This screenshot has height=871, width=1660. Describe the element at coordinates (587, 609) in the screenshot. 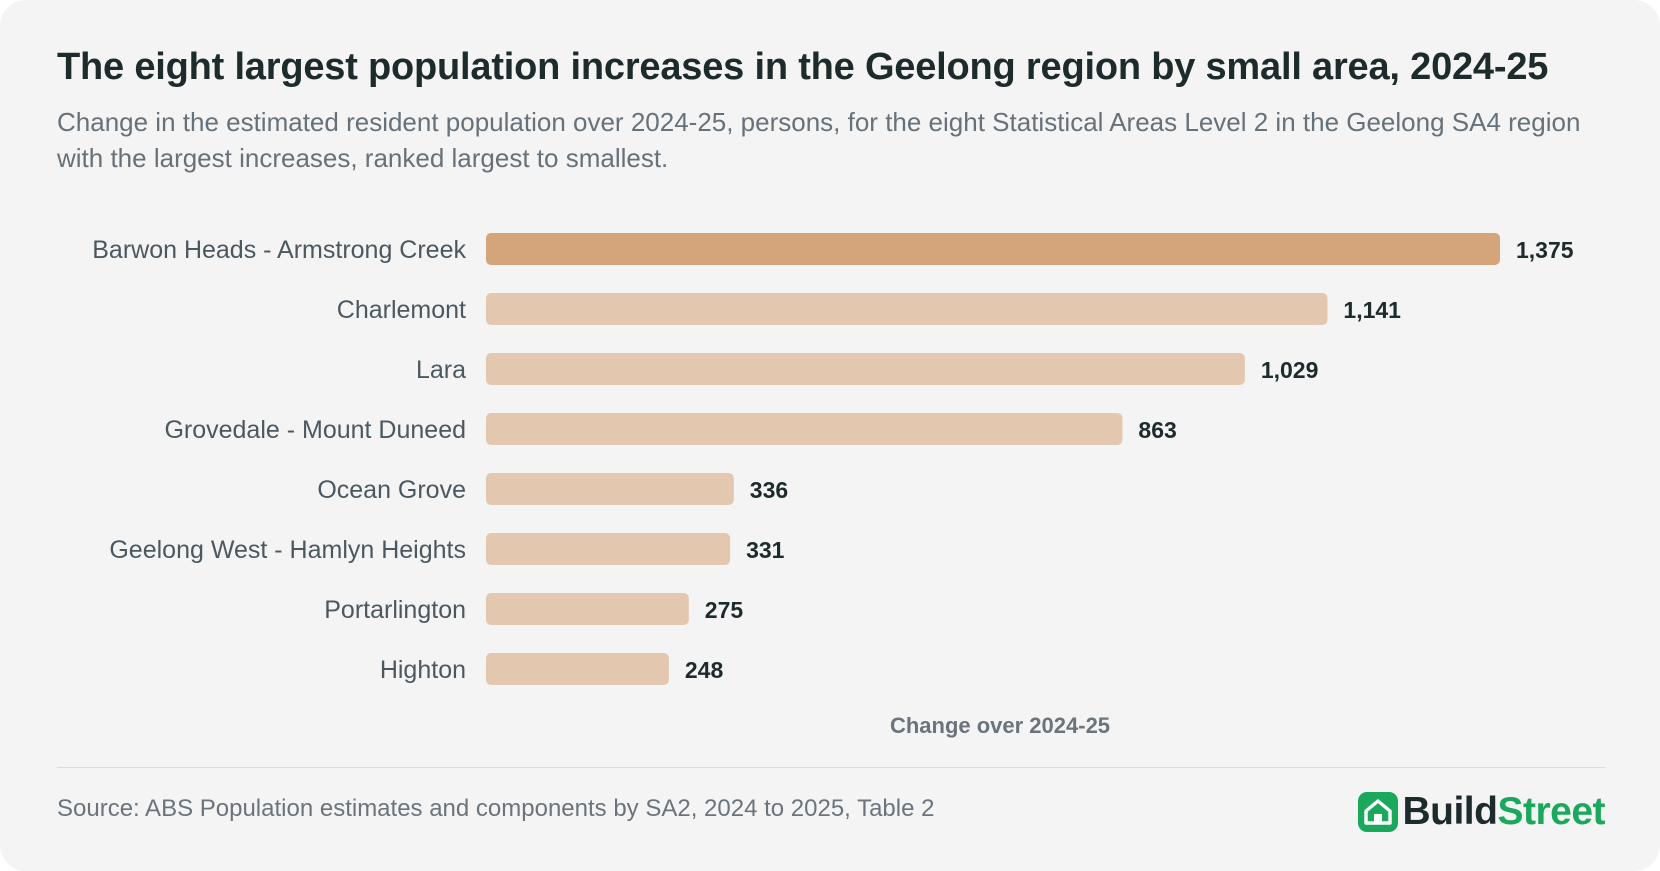

I see `bar-portarlington` at that location.